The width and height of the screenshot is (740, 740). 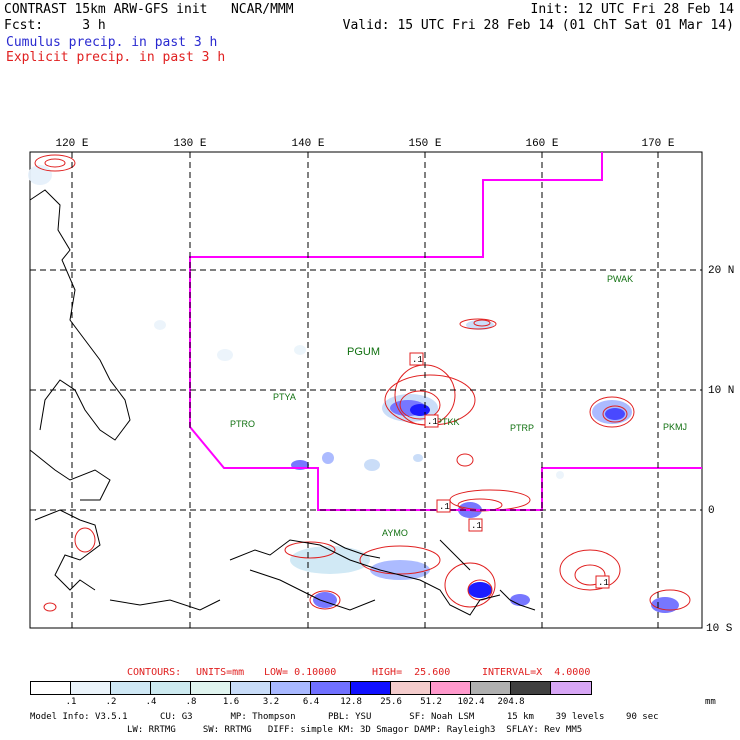 I want to click on legend-tick-label: .2, so click(x=111, y=702).